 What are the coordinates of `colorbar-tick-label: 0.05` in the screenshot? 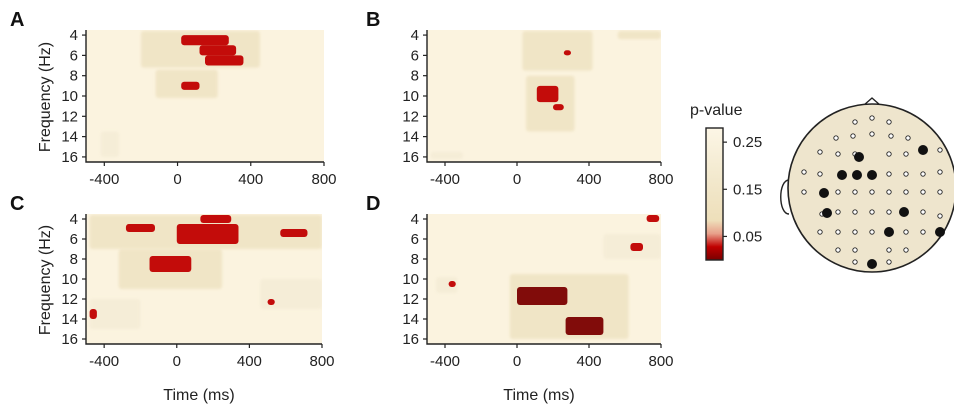 It's located at (747, 236).